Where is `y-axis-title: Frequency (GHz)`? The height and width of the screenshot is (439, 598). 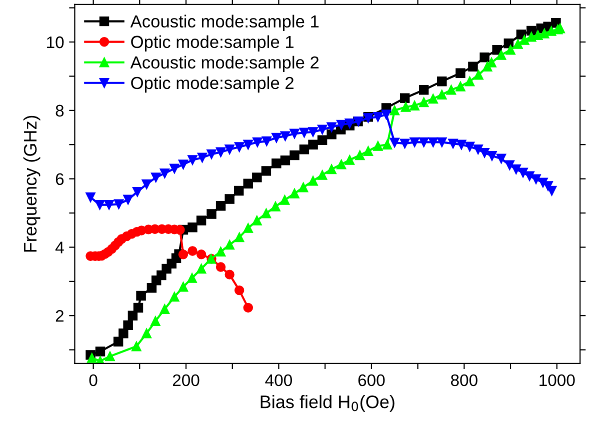 y-axis-title: Frequency (GHz) is located at coordinates (31, 184).